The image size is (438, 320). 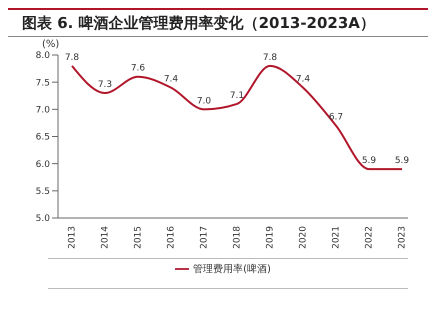 I want to click on x-tick-label: 2019, so click(x=270, y=237).